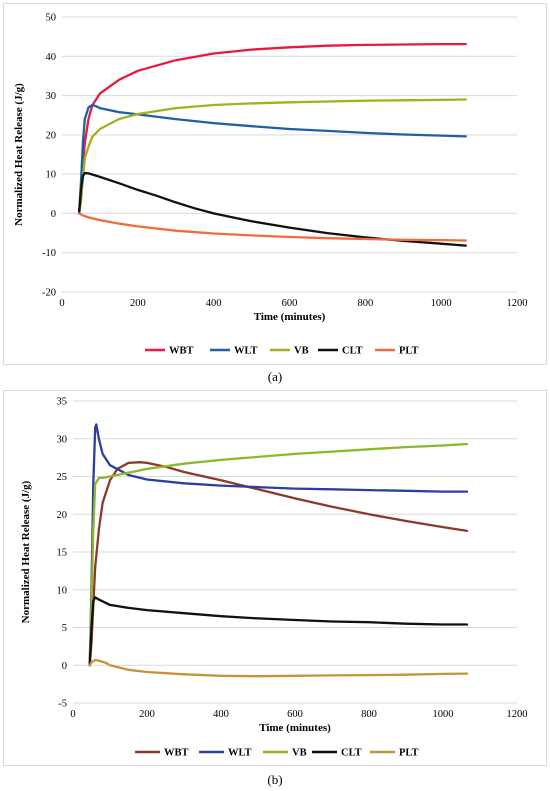 The height and width of the screenshot is (791, 550). I want to click on y-tick-label: 5, so click(64, 628).